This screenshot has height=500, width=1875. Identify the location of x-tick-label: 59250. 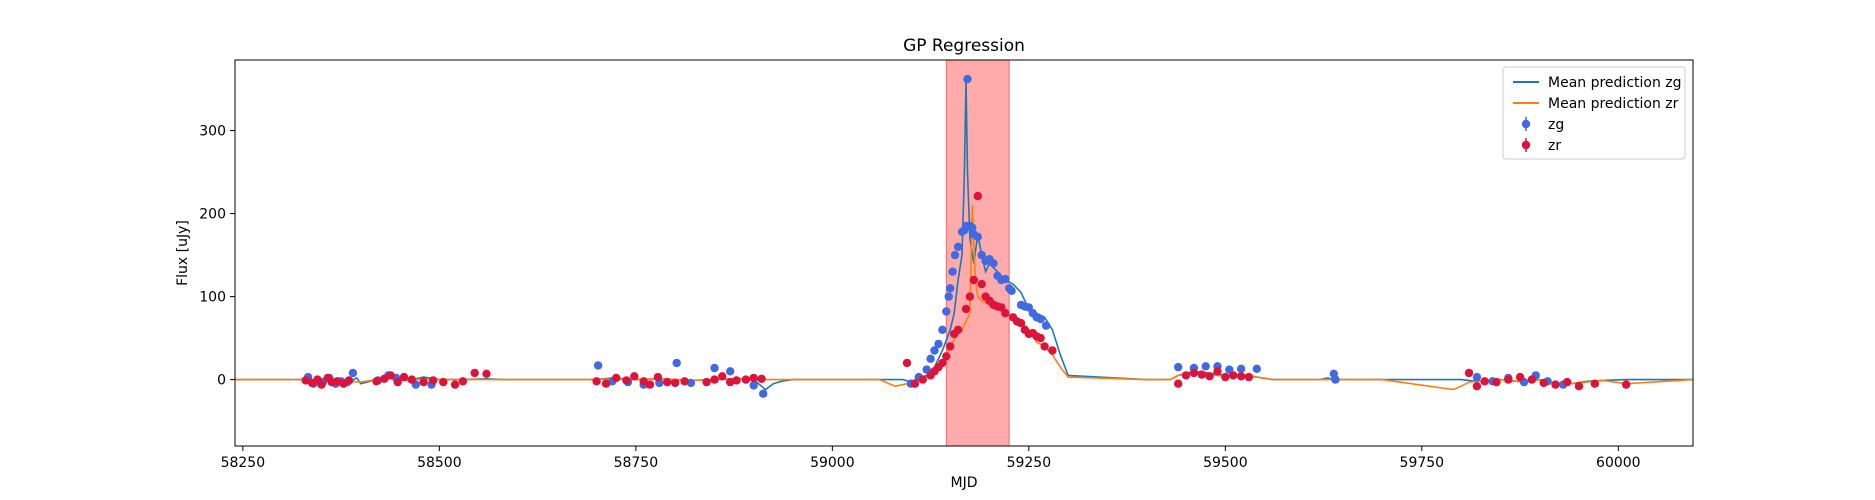
(1029, 463).